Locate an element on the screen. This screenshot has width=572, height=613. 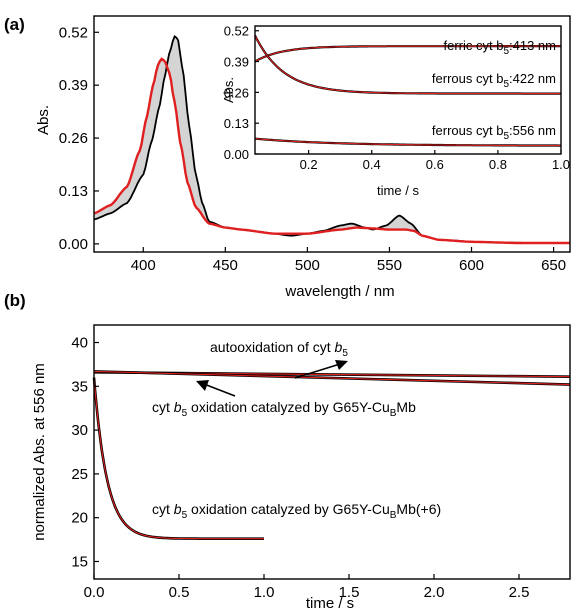
panel-a-xtick-label-0: 400 is located at coordinates (143, 265).